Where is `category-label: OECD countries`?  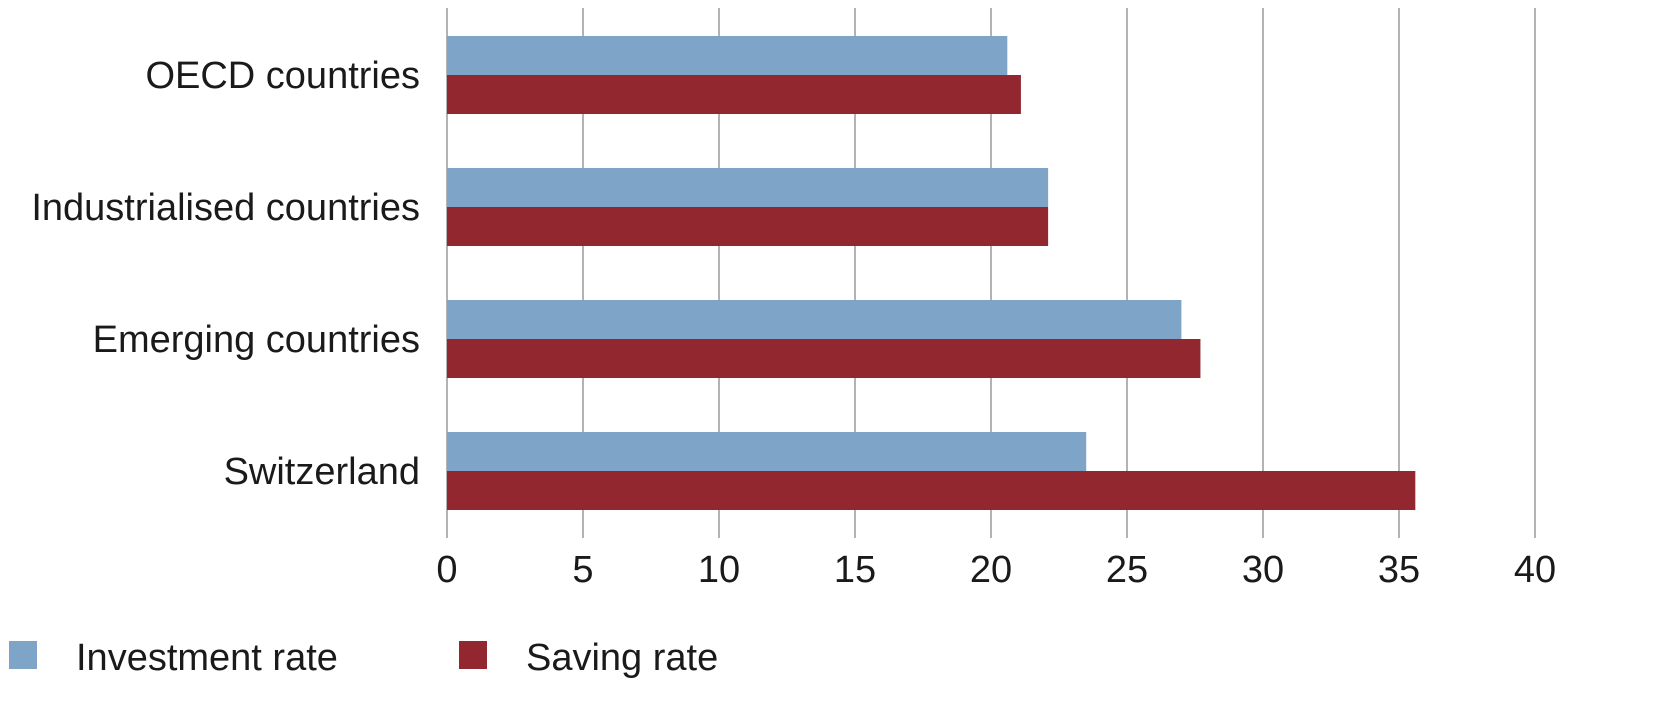
category-label: OECD countries is located at coordinates (282, 76).